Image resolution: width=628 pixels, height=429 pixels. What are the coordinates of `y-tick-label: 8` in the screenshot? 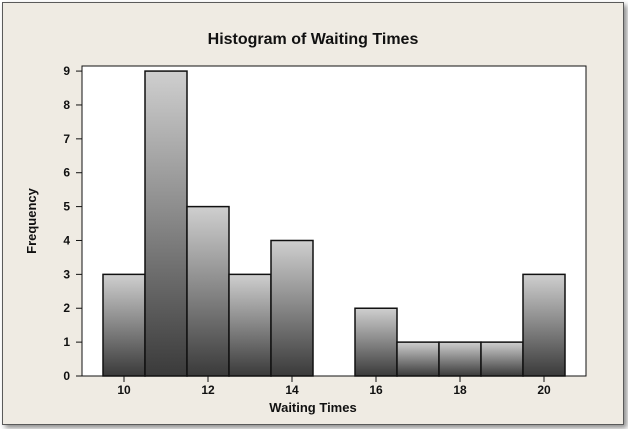 It's located at (66, 105).